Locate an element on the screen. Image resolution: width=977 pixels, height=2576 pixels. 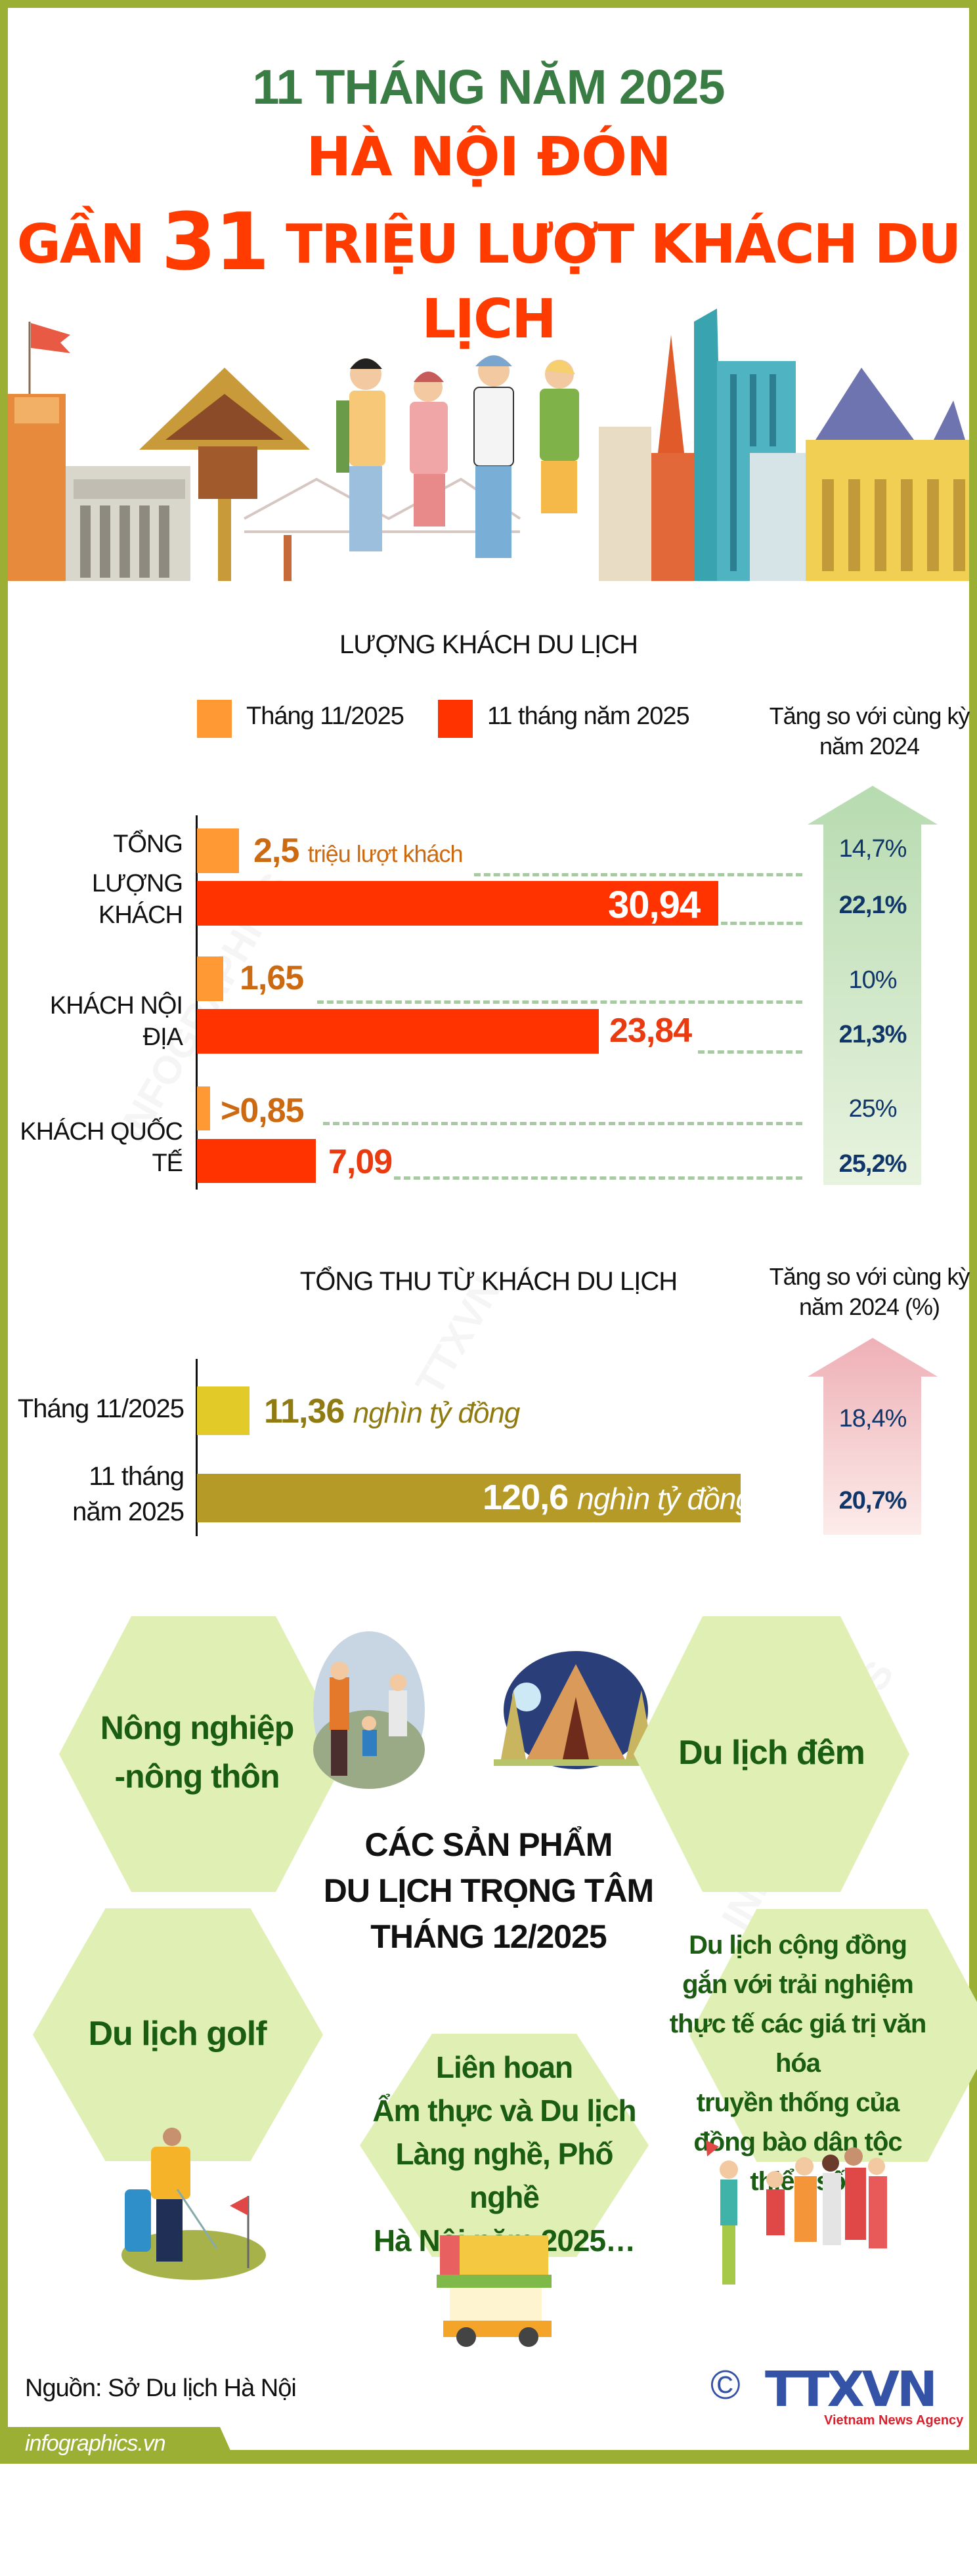
row-label-domestic: KHÁCH NỘI ĐỊA is located at coordinates (116, 1021).